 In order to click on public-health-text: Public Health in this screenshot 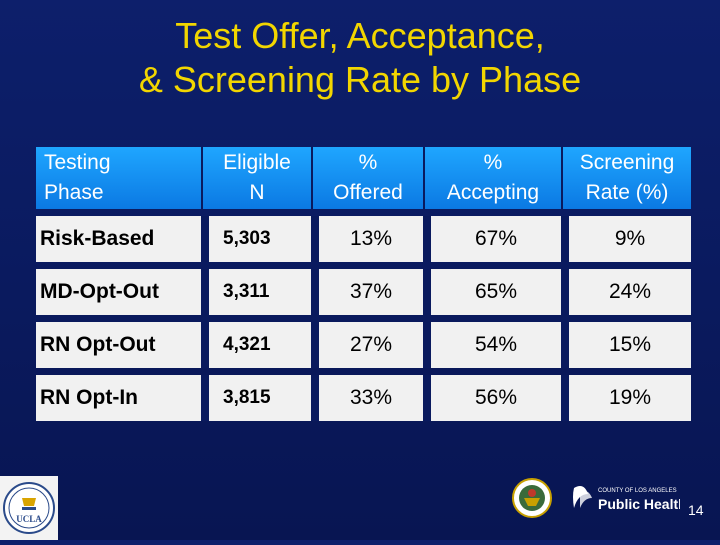, I will do `click(639, 504)`.